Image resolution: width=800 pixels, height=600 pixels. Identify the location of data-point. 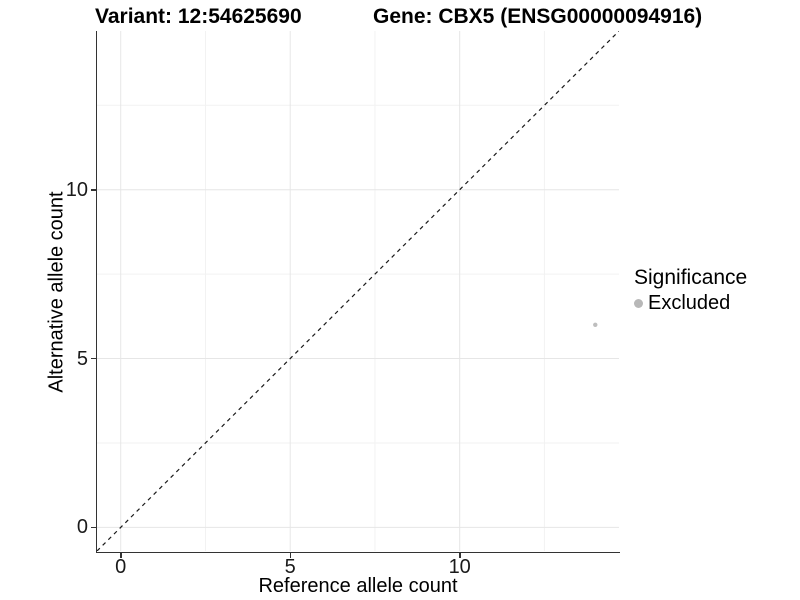
(595, 324).